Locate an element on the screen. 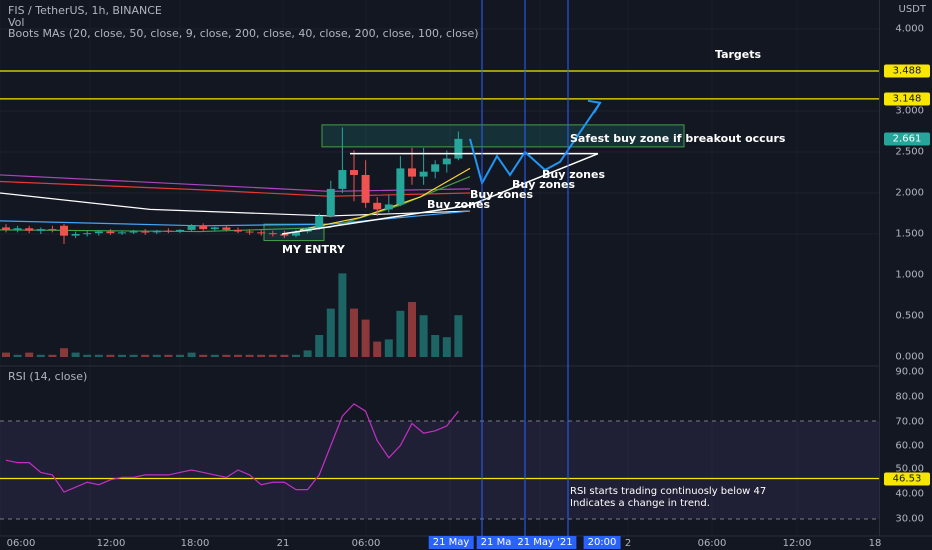 Image resolution: width=932 pixels, height=550 pixels. targets-annotation: Targets is located at coordinates (738, 54).